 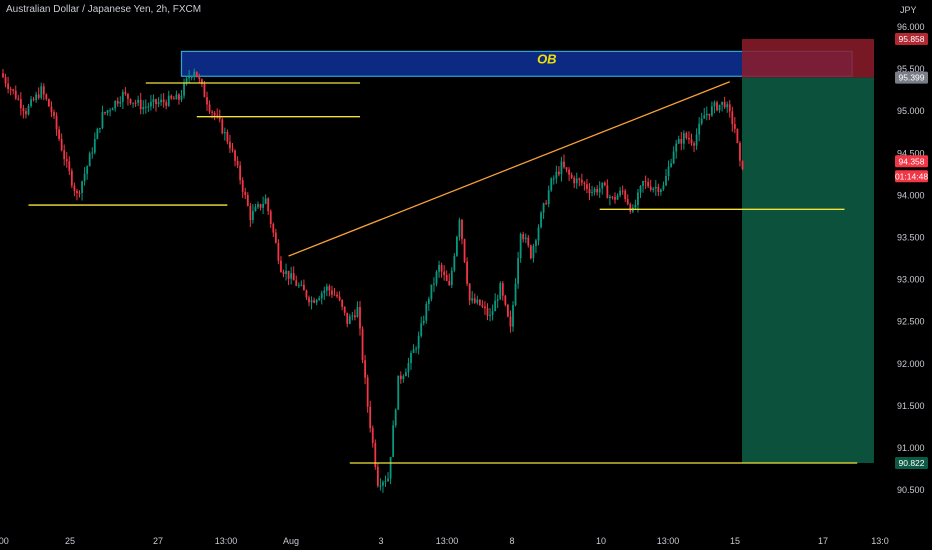 I want to click on price-tick-label: 92.000, so click(x=911, y=364).